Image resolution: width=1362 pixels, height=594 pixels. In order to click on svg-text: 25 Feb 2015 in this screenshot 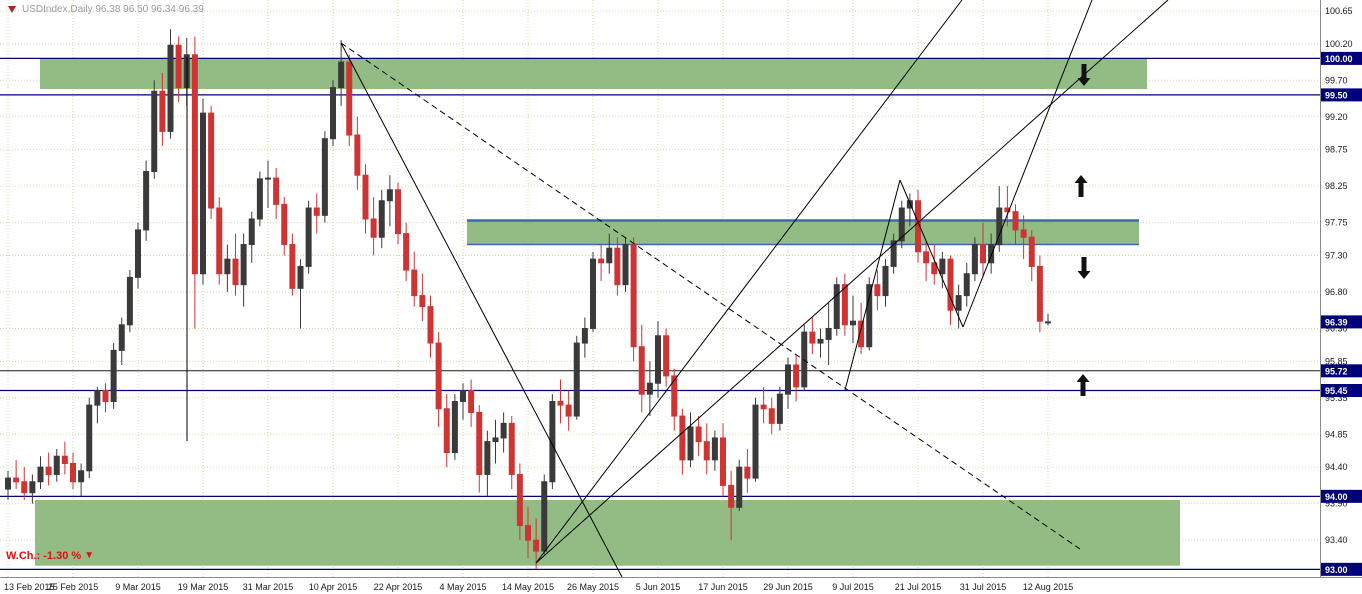, I will do `click(73, 587)`.